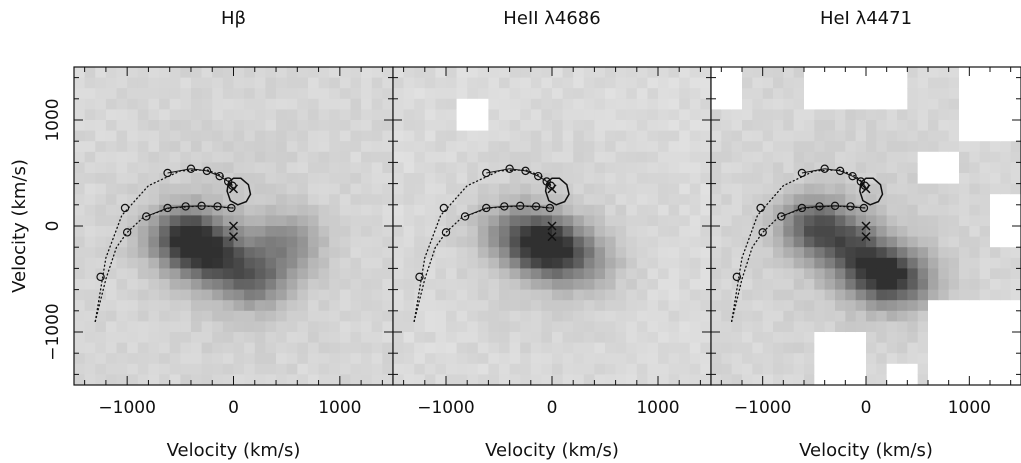 The height and width of the screenshot is (463, 1021). Describe the element at coordinates (53, 226) in the screenshot. I see `y-tick-label: 0` at that location.